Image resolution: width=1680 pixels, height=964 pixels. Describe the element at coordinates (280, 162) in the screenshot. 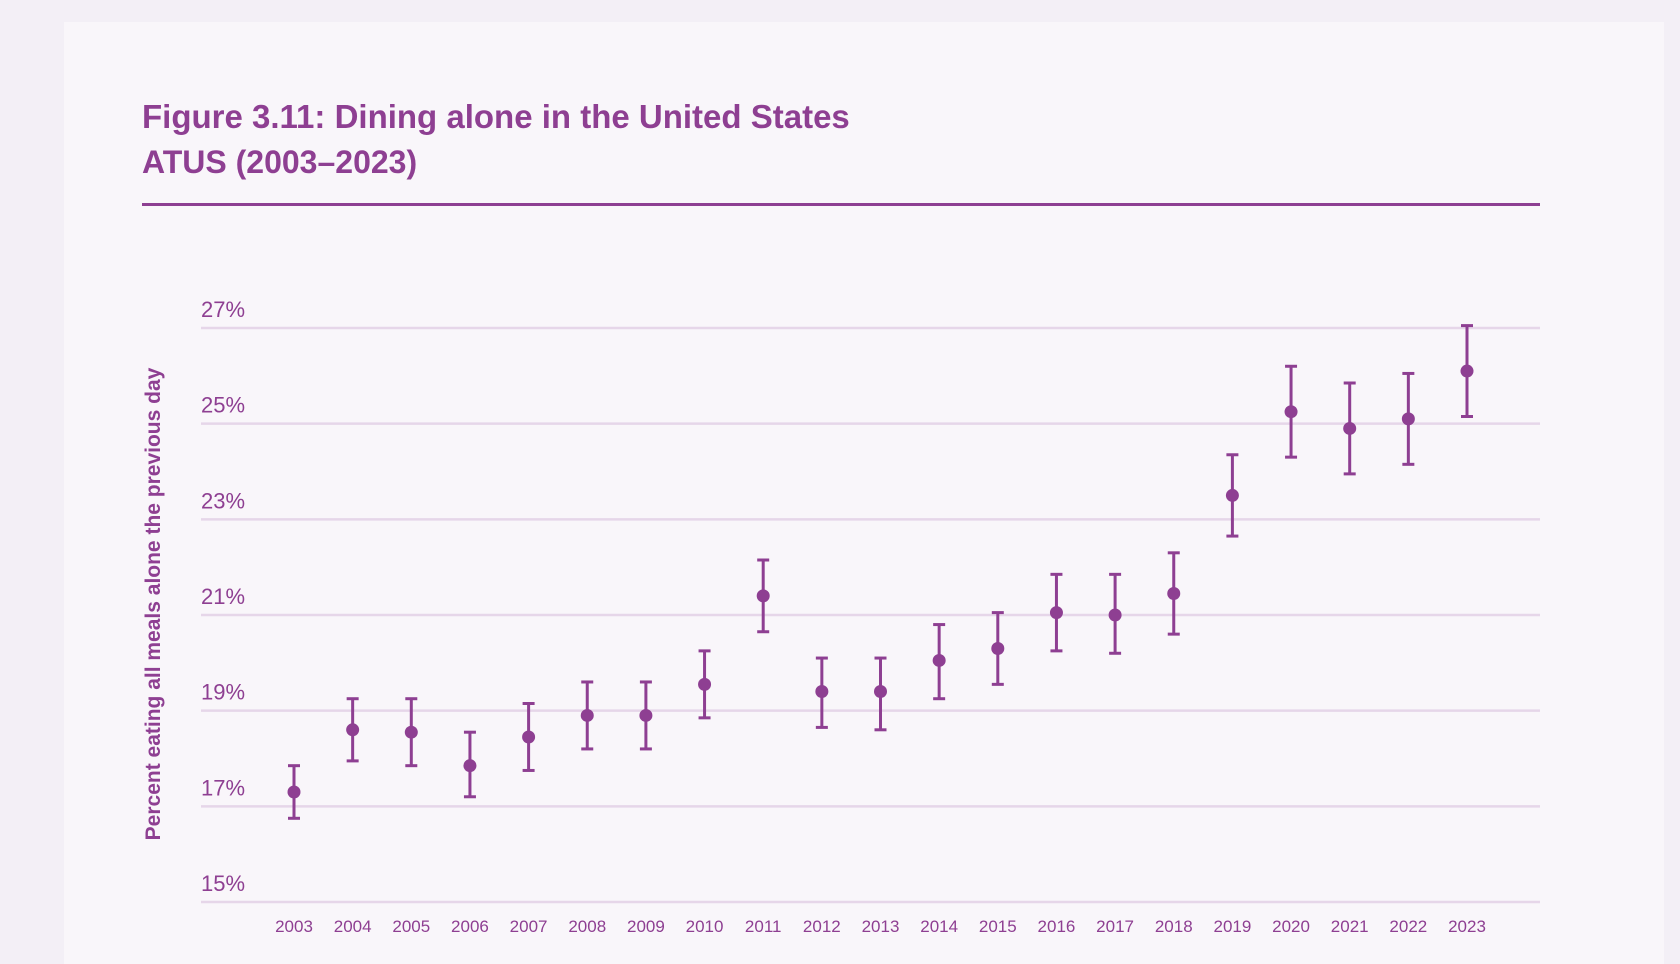

I see `chart-subtitle: ATUS (2003–2023)` at that location.